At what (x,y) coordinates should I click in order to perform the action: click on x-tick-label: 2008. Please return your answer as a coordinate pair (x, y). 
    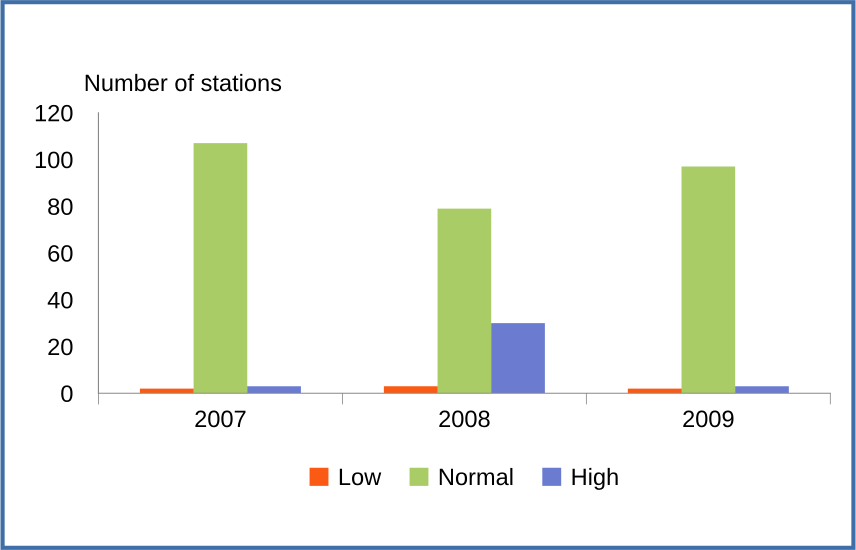
    Looking at the image, I should click on (464, 419).